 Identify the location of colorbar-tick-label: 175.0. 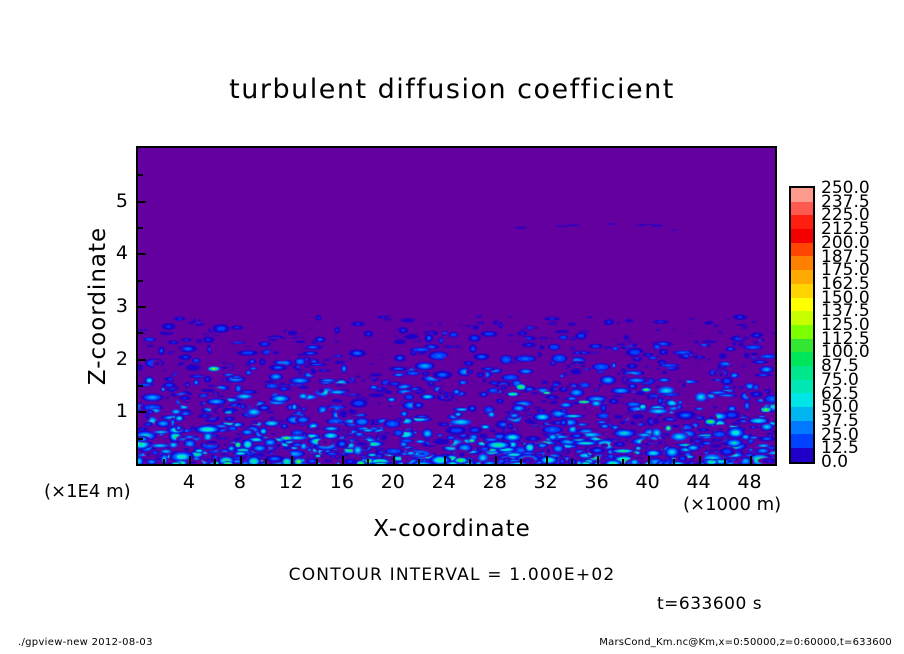
(845, 270).